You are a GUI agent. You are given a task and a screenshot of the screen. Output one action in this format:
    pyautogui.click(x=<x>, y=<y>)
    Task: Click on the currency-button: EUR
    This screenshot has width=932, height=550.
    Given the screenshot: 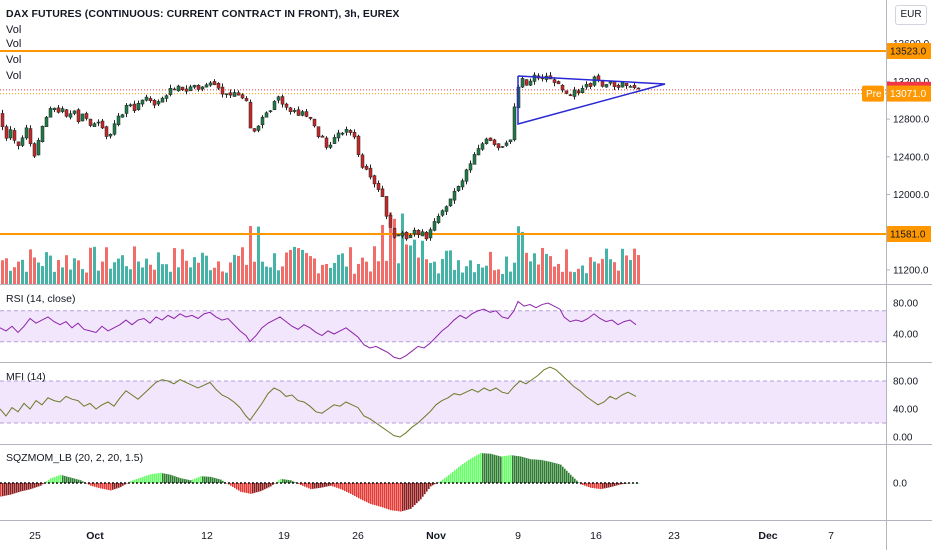 What is the action you would take?
    pyautogui.click(x=911, y=15)
    